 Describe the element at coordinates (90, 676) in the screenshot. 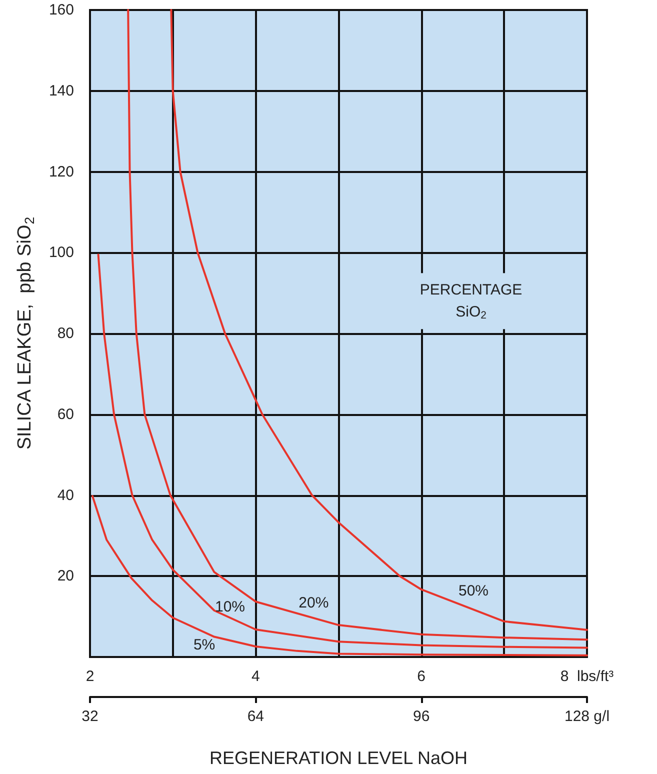

I see `x-tick-label: 2` at that location.